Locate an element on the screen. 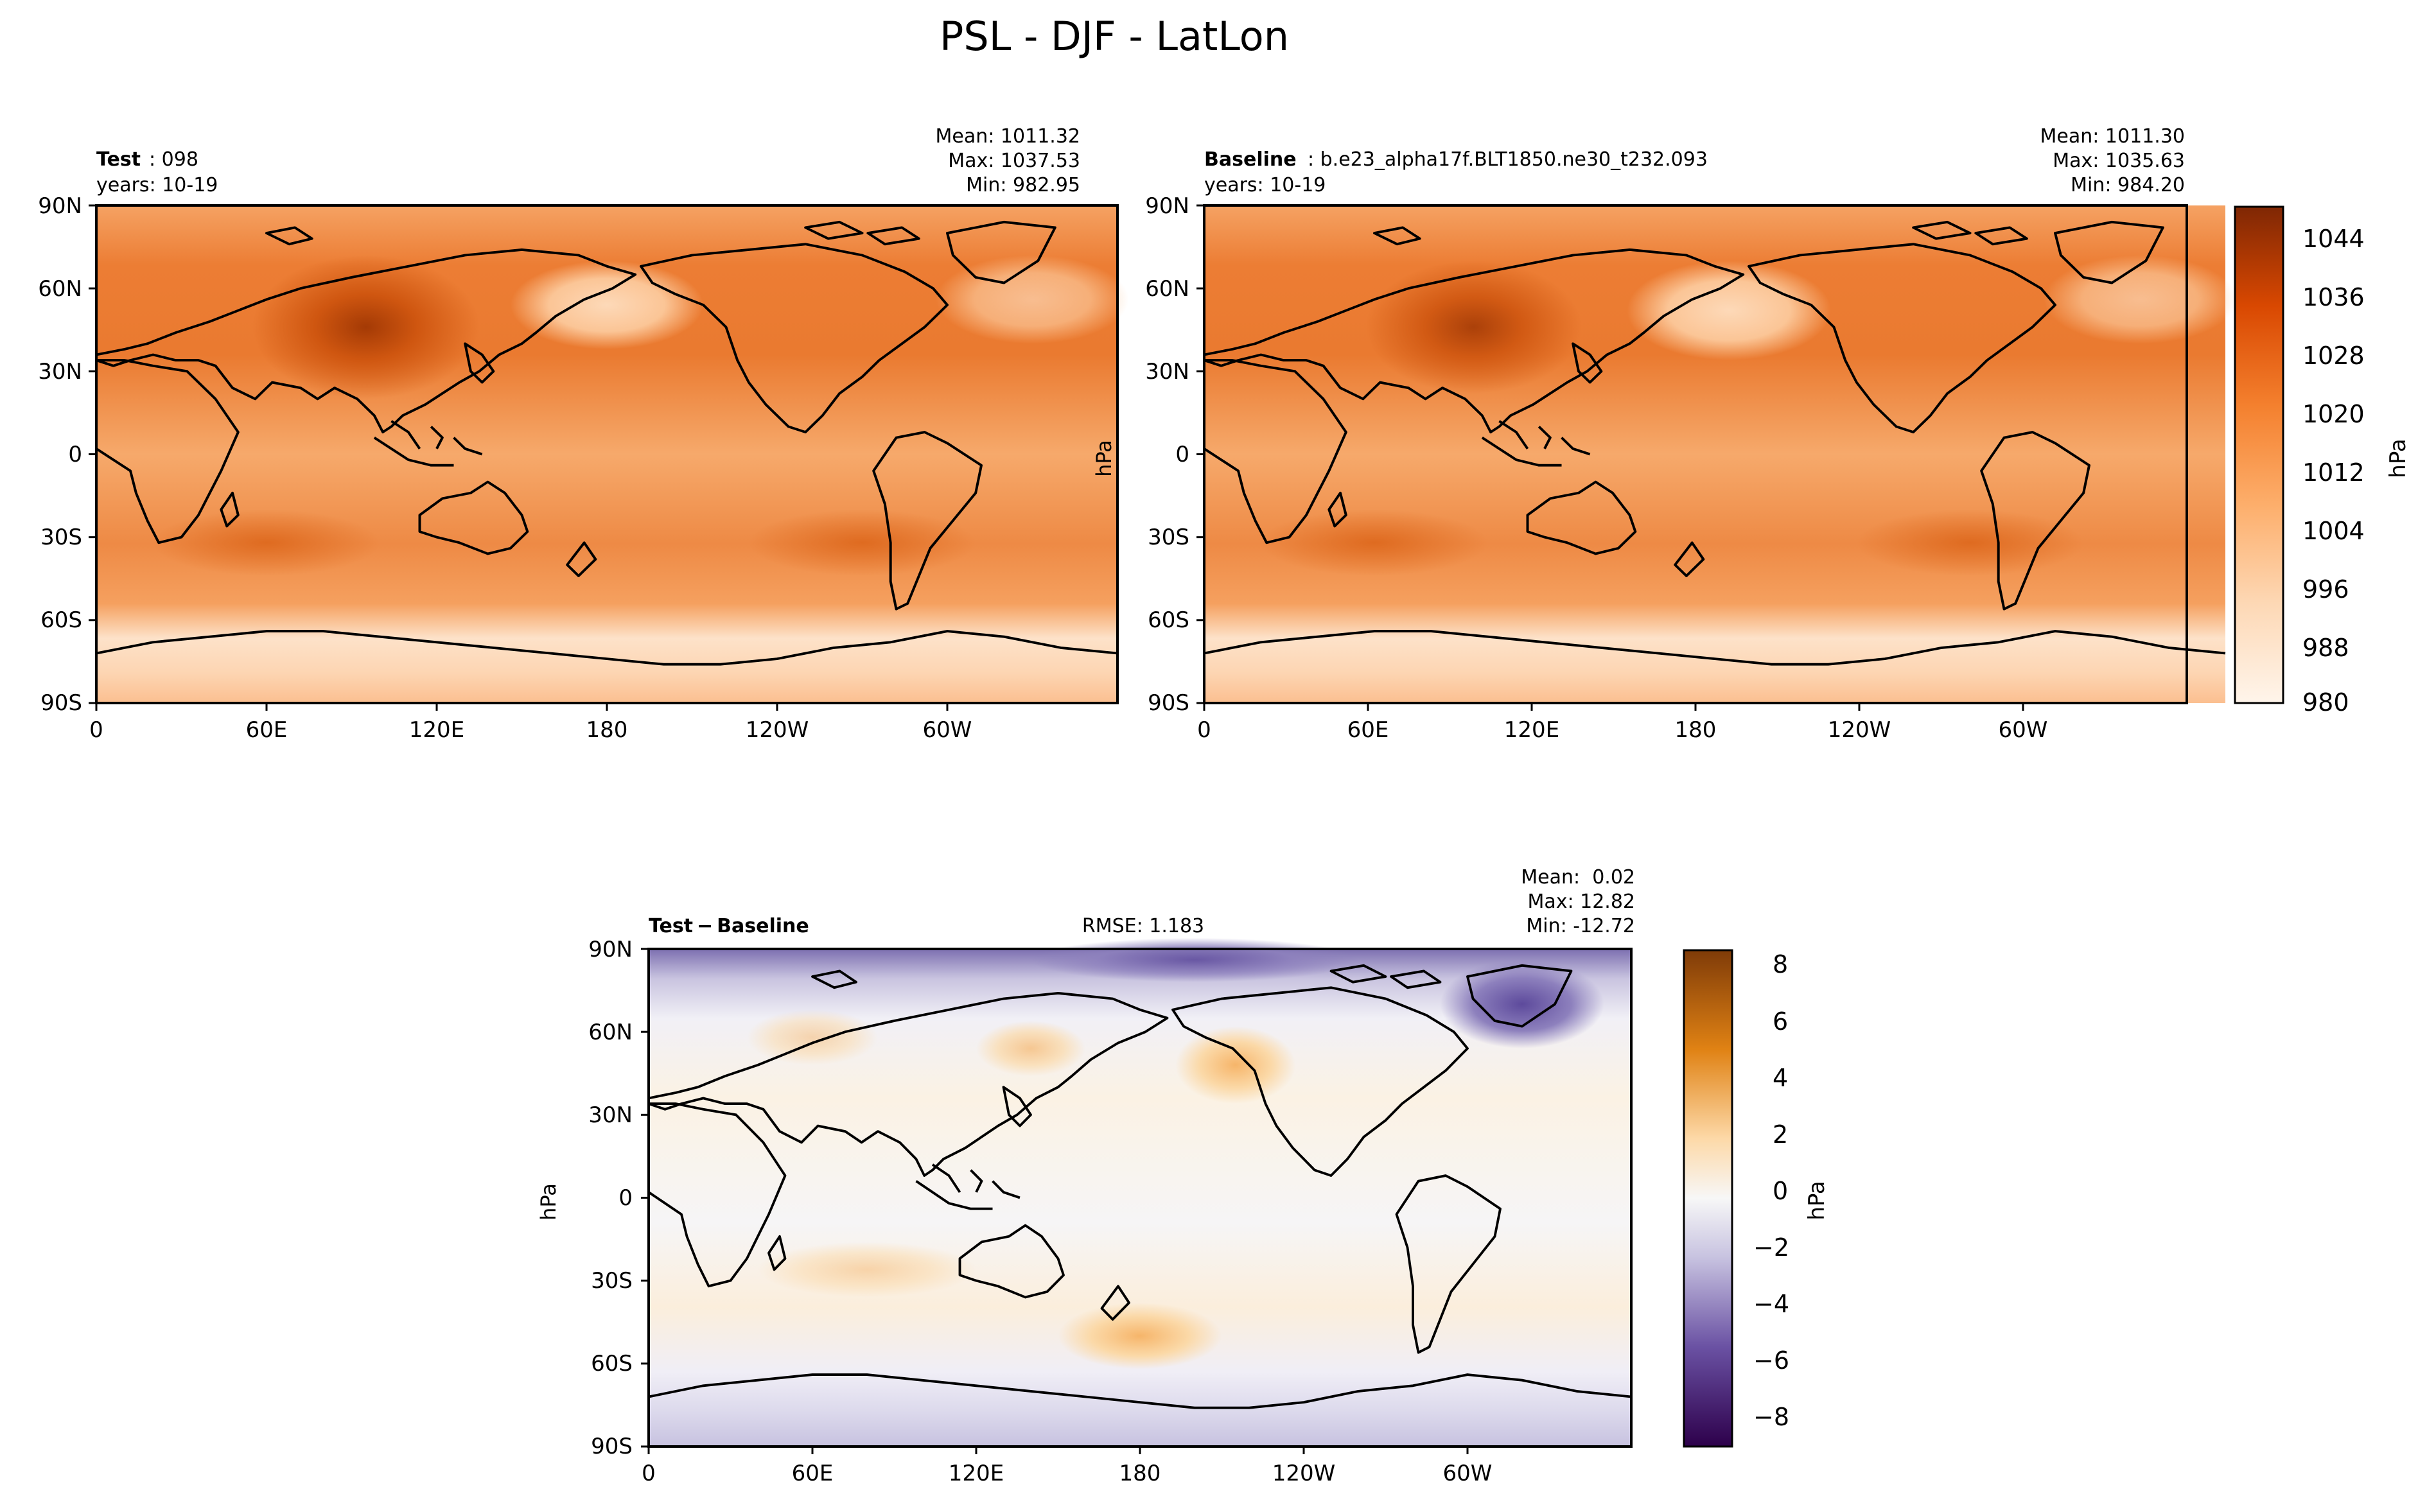  colorbar-tick-label: 1004 is located at coordinates (2333, 531).